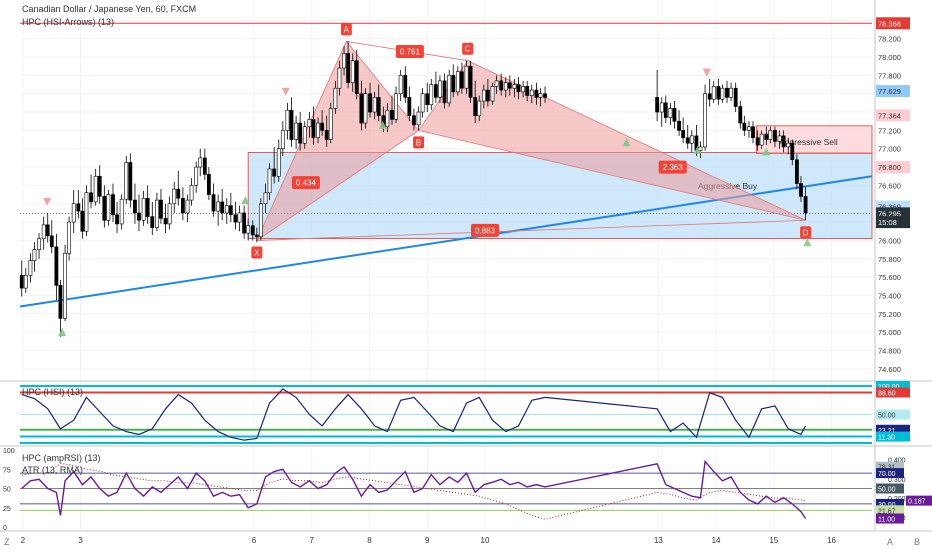 Image resolution: width=932 pixels, height=550 pixels. I want to click on rsi-label-badge, so click(890, 503).